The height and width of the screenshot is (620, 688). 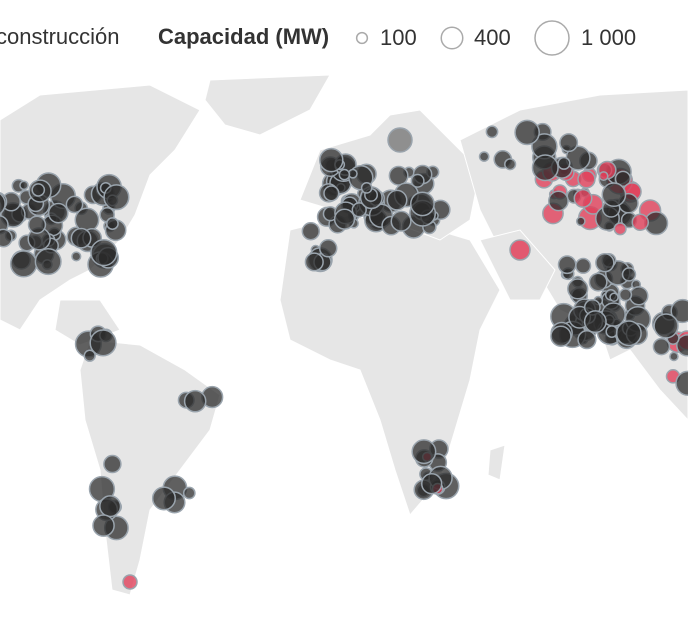 What do you see at coordinates (398, 37) in the screenshot?
I see `size-label: 100` at bounding box center [398, 37].